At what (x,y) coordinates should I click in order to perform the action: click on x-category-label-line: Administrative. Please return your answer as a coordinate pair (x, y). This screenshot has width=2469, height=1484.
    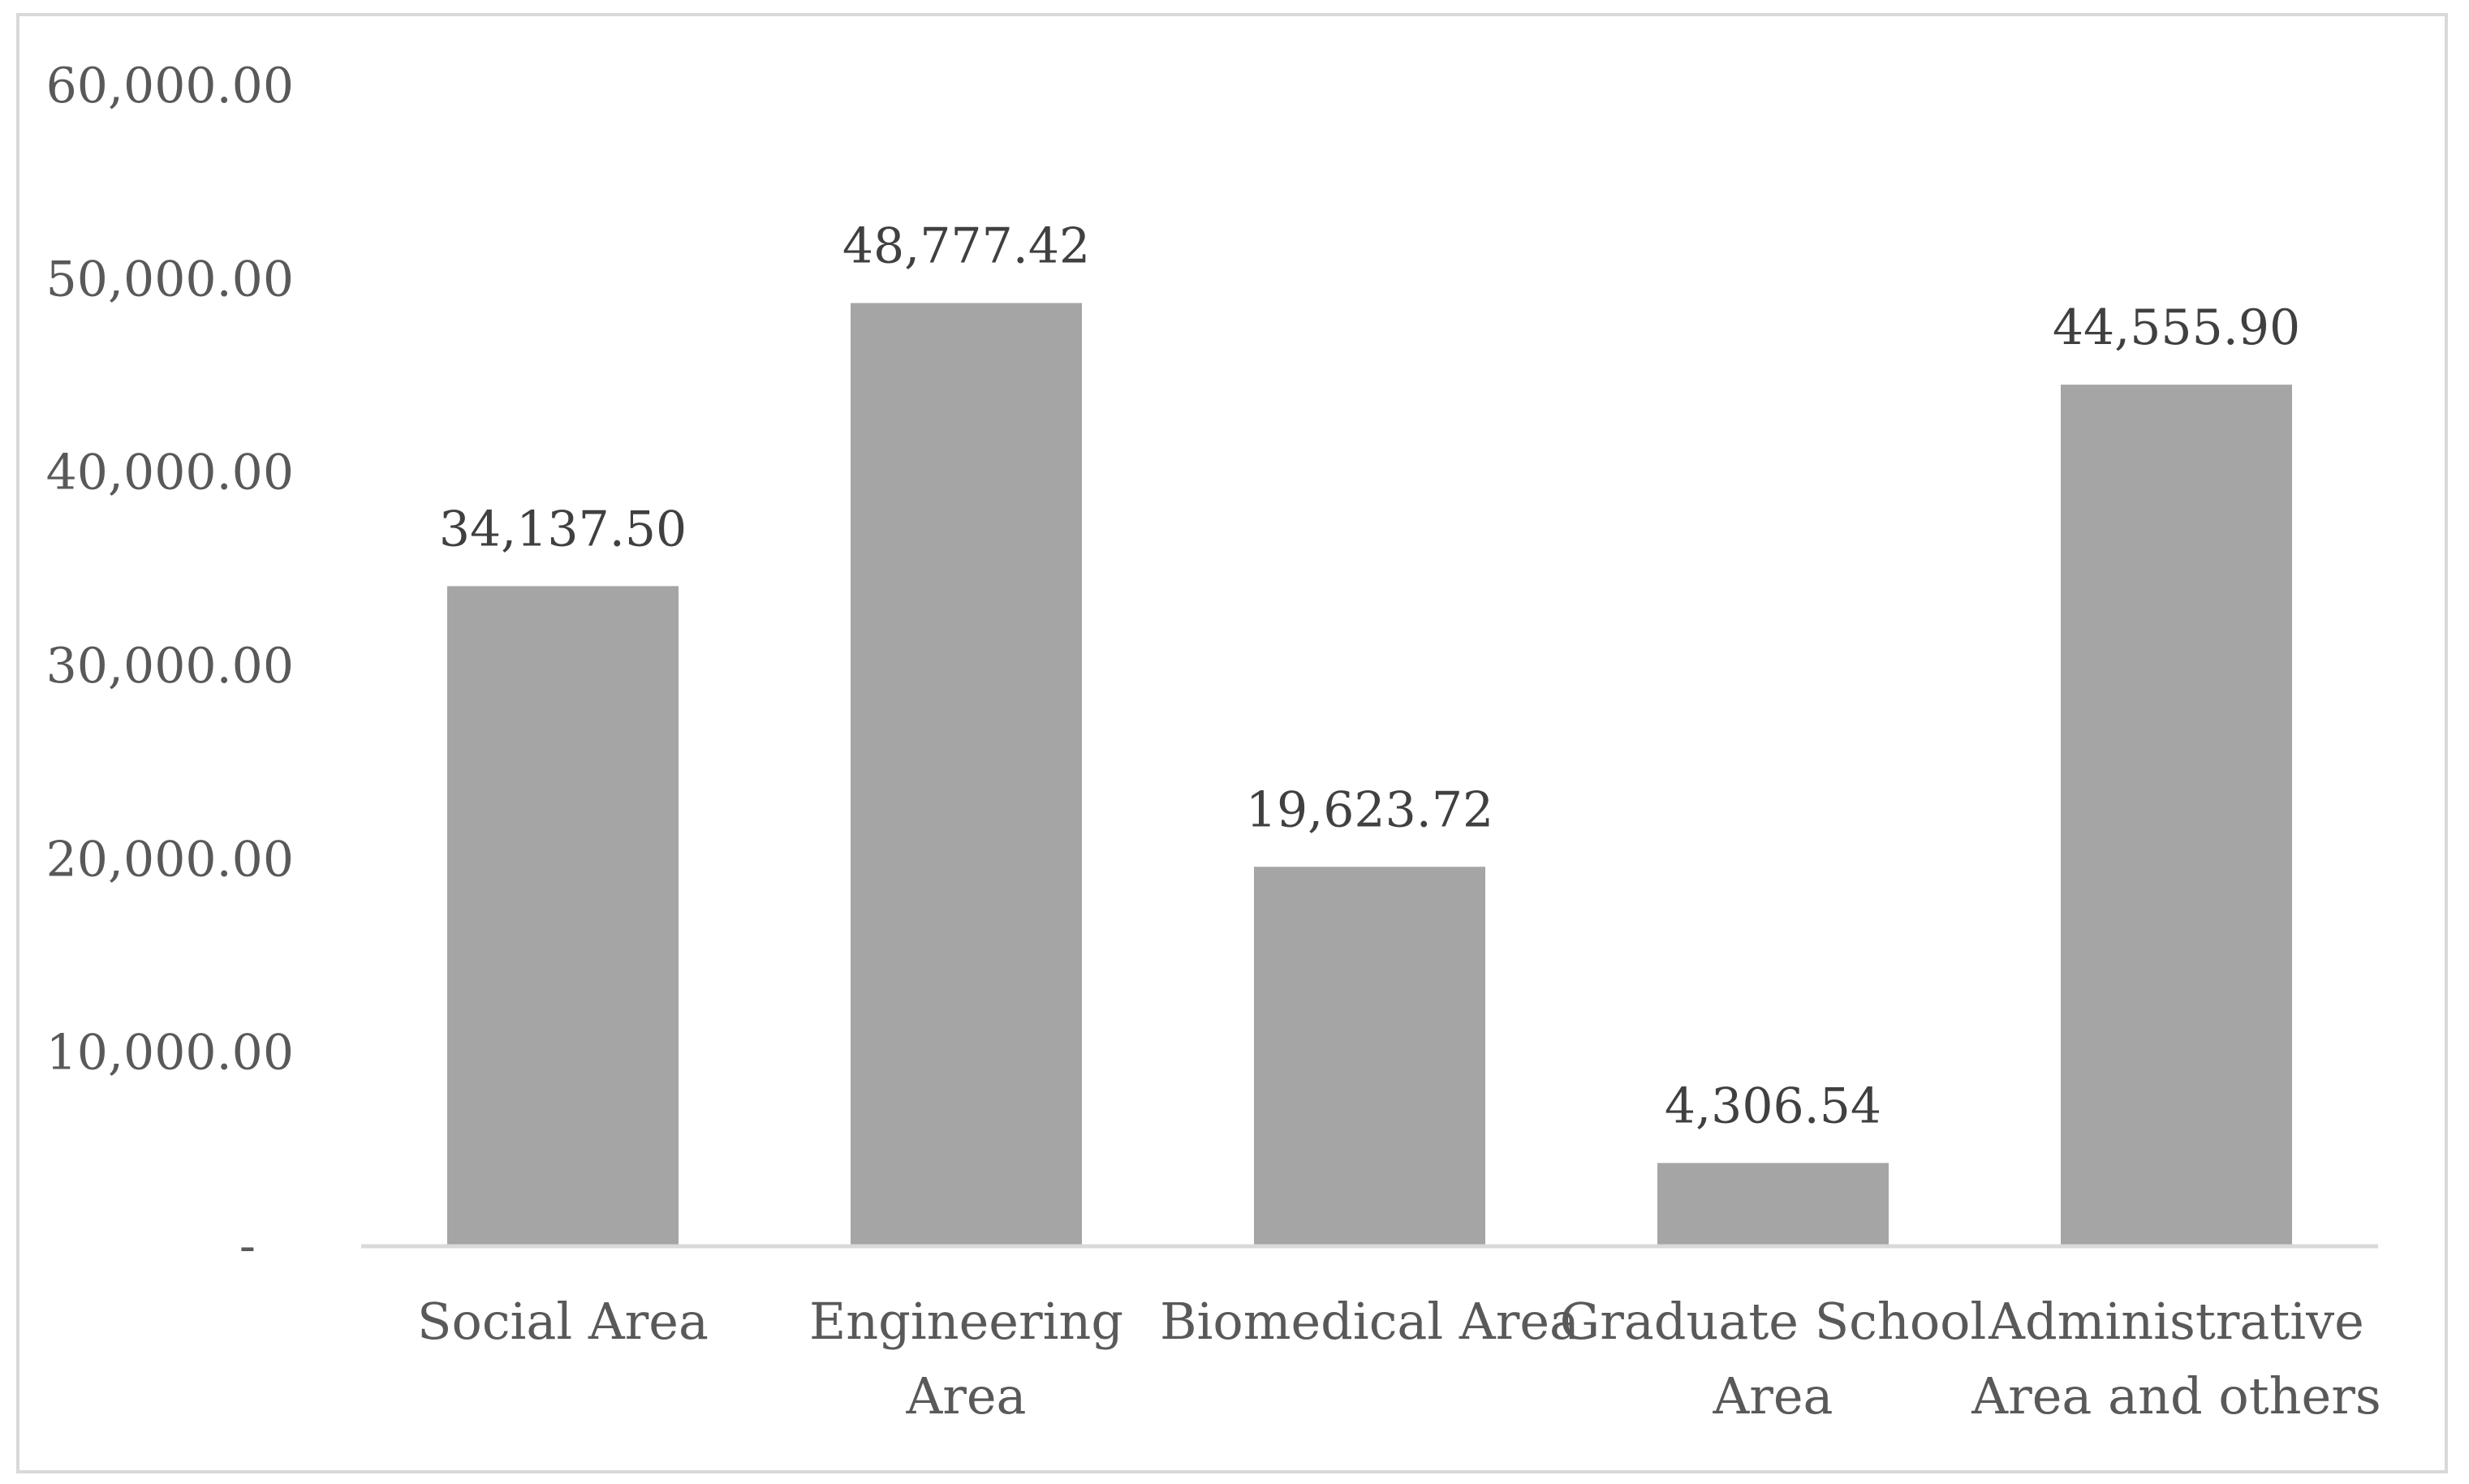
    Looking at the image, I should click on (2176, 1321).